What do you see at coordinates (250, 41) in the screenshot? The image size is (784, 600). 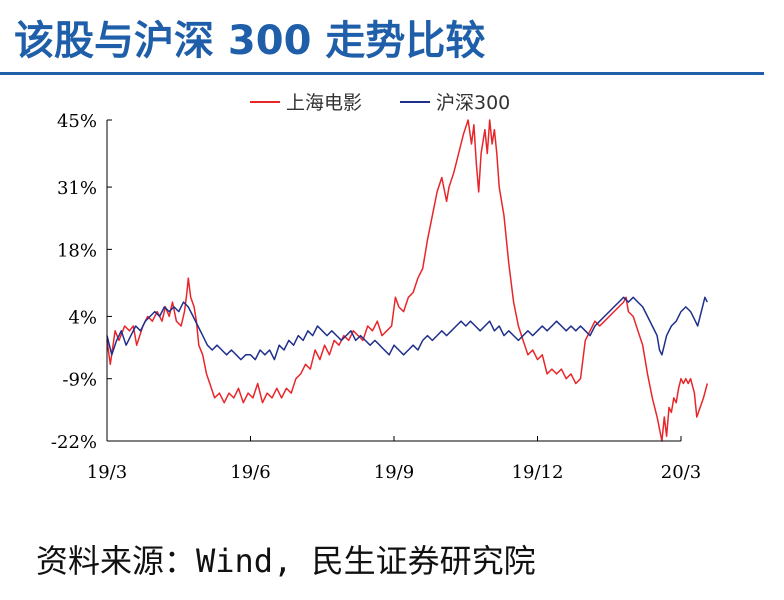 I see `chart-title: 该股与沪深 300 走势比较` at bounding box center [250, 41].